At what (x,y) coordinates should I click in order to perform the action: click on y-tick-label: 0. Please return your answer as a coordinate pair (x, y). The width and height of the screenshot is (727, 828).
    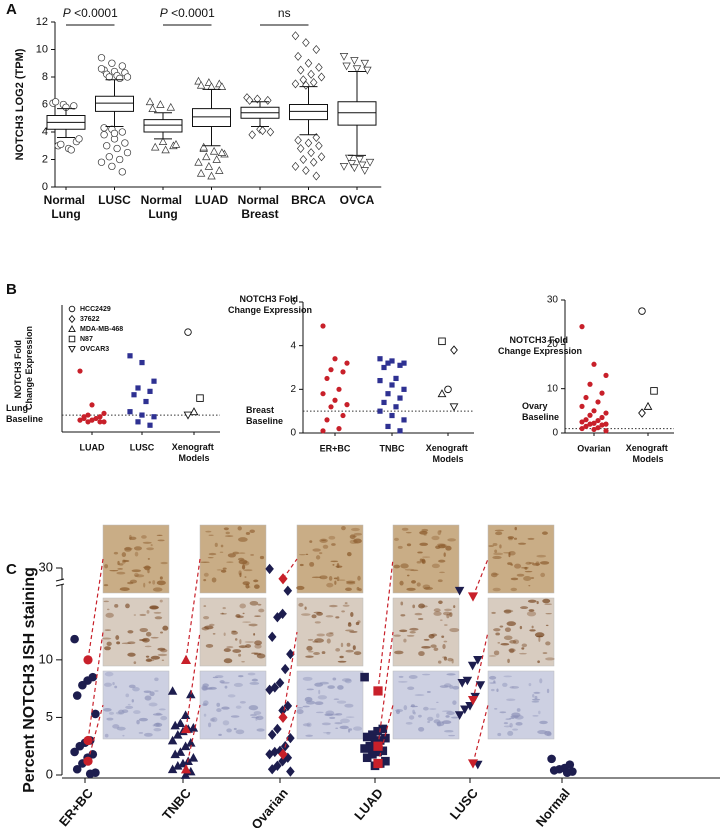
    Looking at the image, I should click on (293, 433).